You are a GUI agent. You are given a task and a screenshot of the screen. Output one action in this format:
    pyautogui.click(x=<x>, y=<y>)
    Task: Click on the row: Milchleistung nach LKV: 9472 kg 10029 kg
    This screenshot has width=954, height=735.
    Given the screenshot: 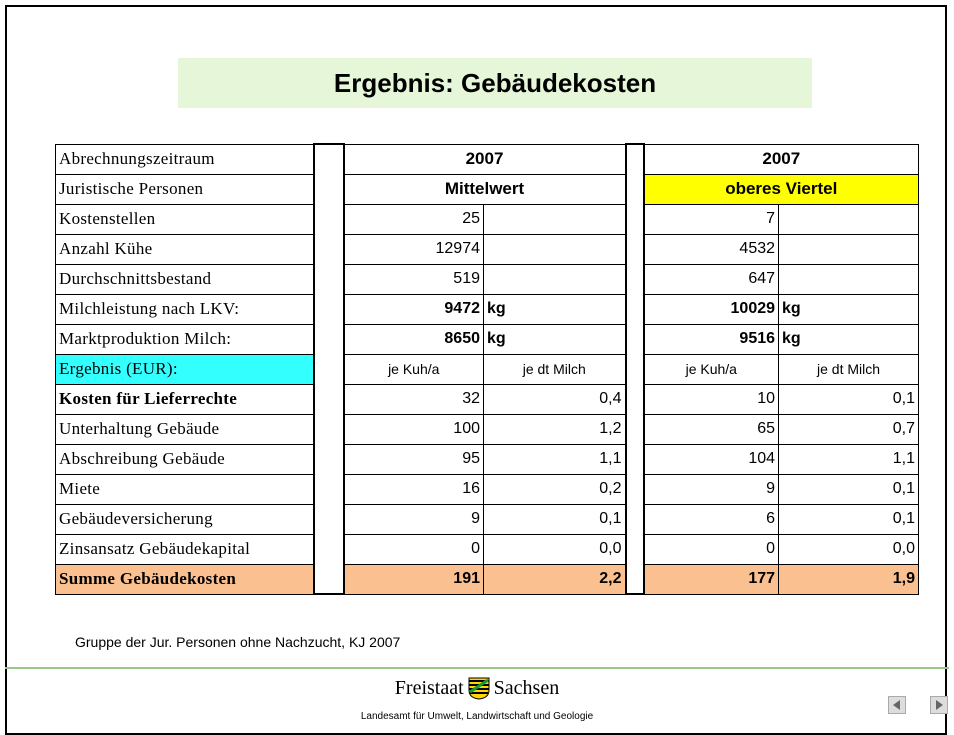 What is the action you would take?
    pyautogui.click(x=487, y=309)
    